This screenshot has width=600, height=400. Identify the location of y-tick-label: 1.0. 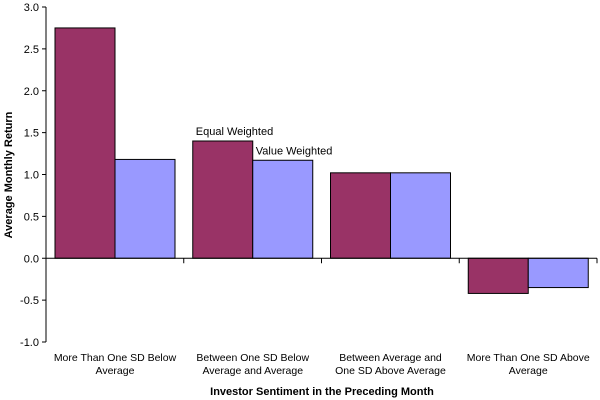
(31, 176).